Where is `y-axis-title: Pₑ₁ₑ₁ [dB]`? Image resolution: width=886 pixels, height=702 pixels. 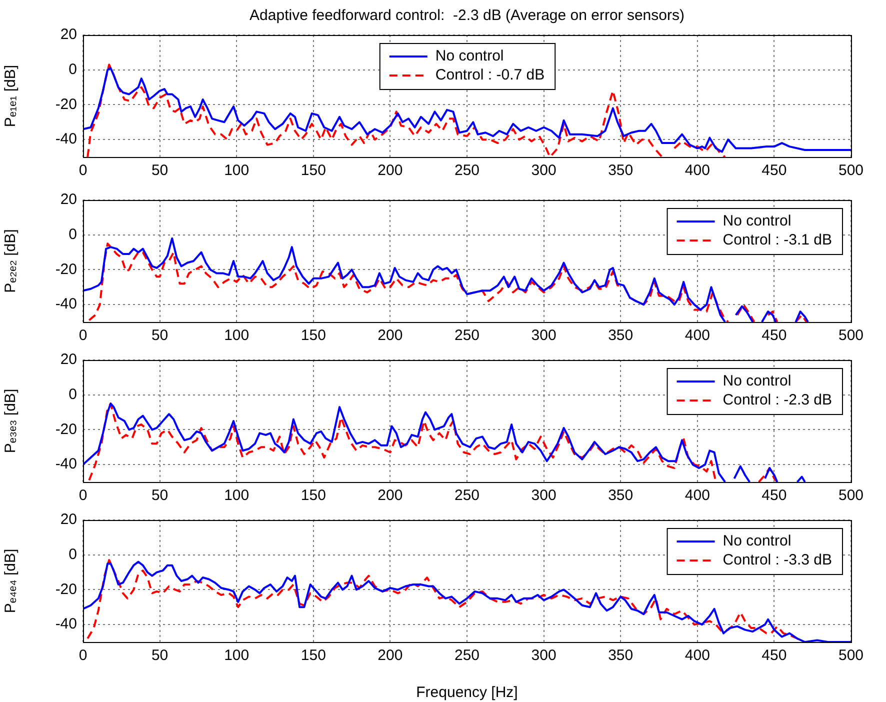
y-axis-title: Pₑ₁ₑ₁ [dB] is located at coordinates (11, 96).